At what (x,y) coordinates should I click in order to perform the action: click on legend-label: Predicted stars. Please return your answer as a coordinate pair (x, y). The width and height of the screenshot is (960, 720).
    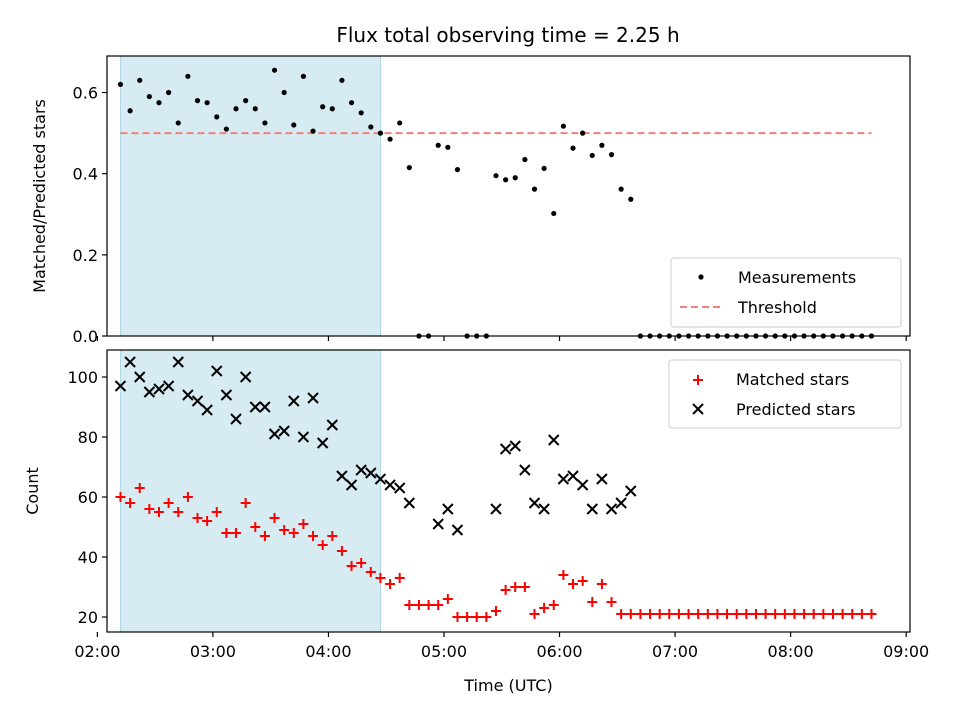
    Looking at the image, I should click on (796, 409).